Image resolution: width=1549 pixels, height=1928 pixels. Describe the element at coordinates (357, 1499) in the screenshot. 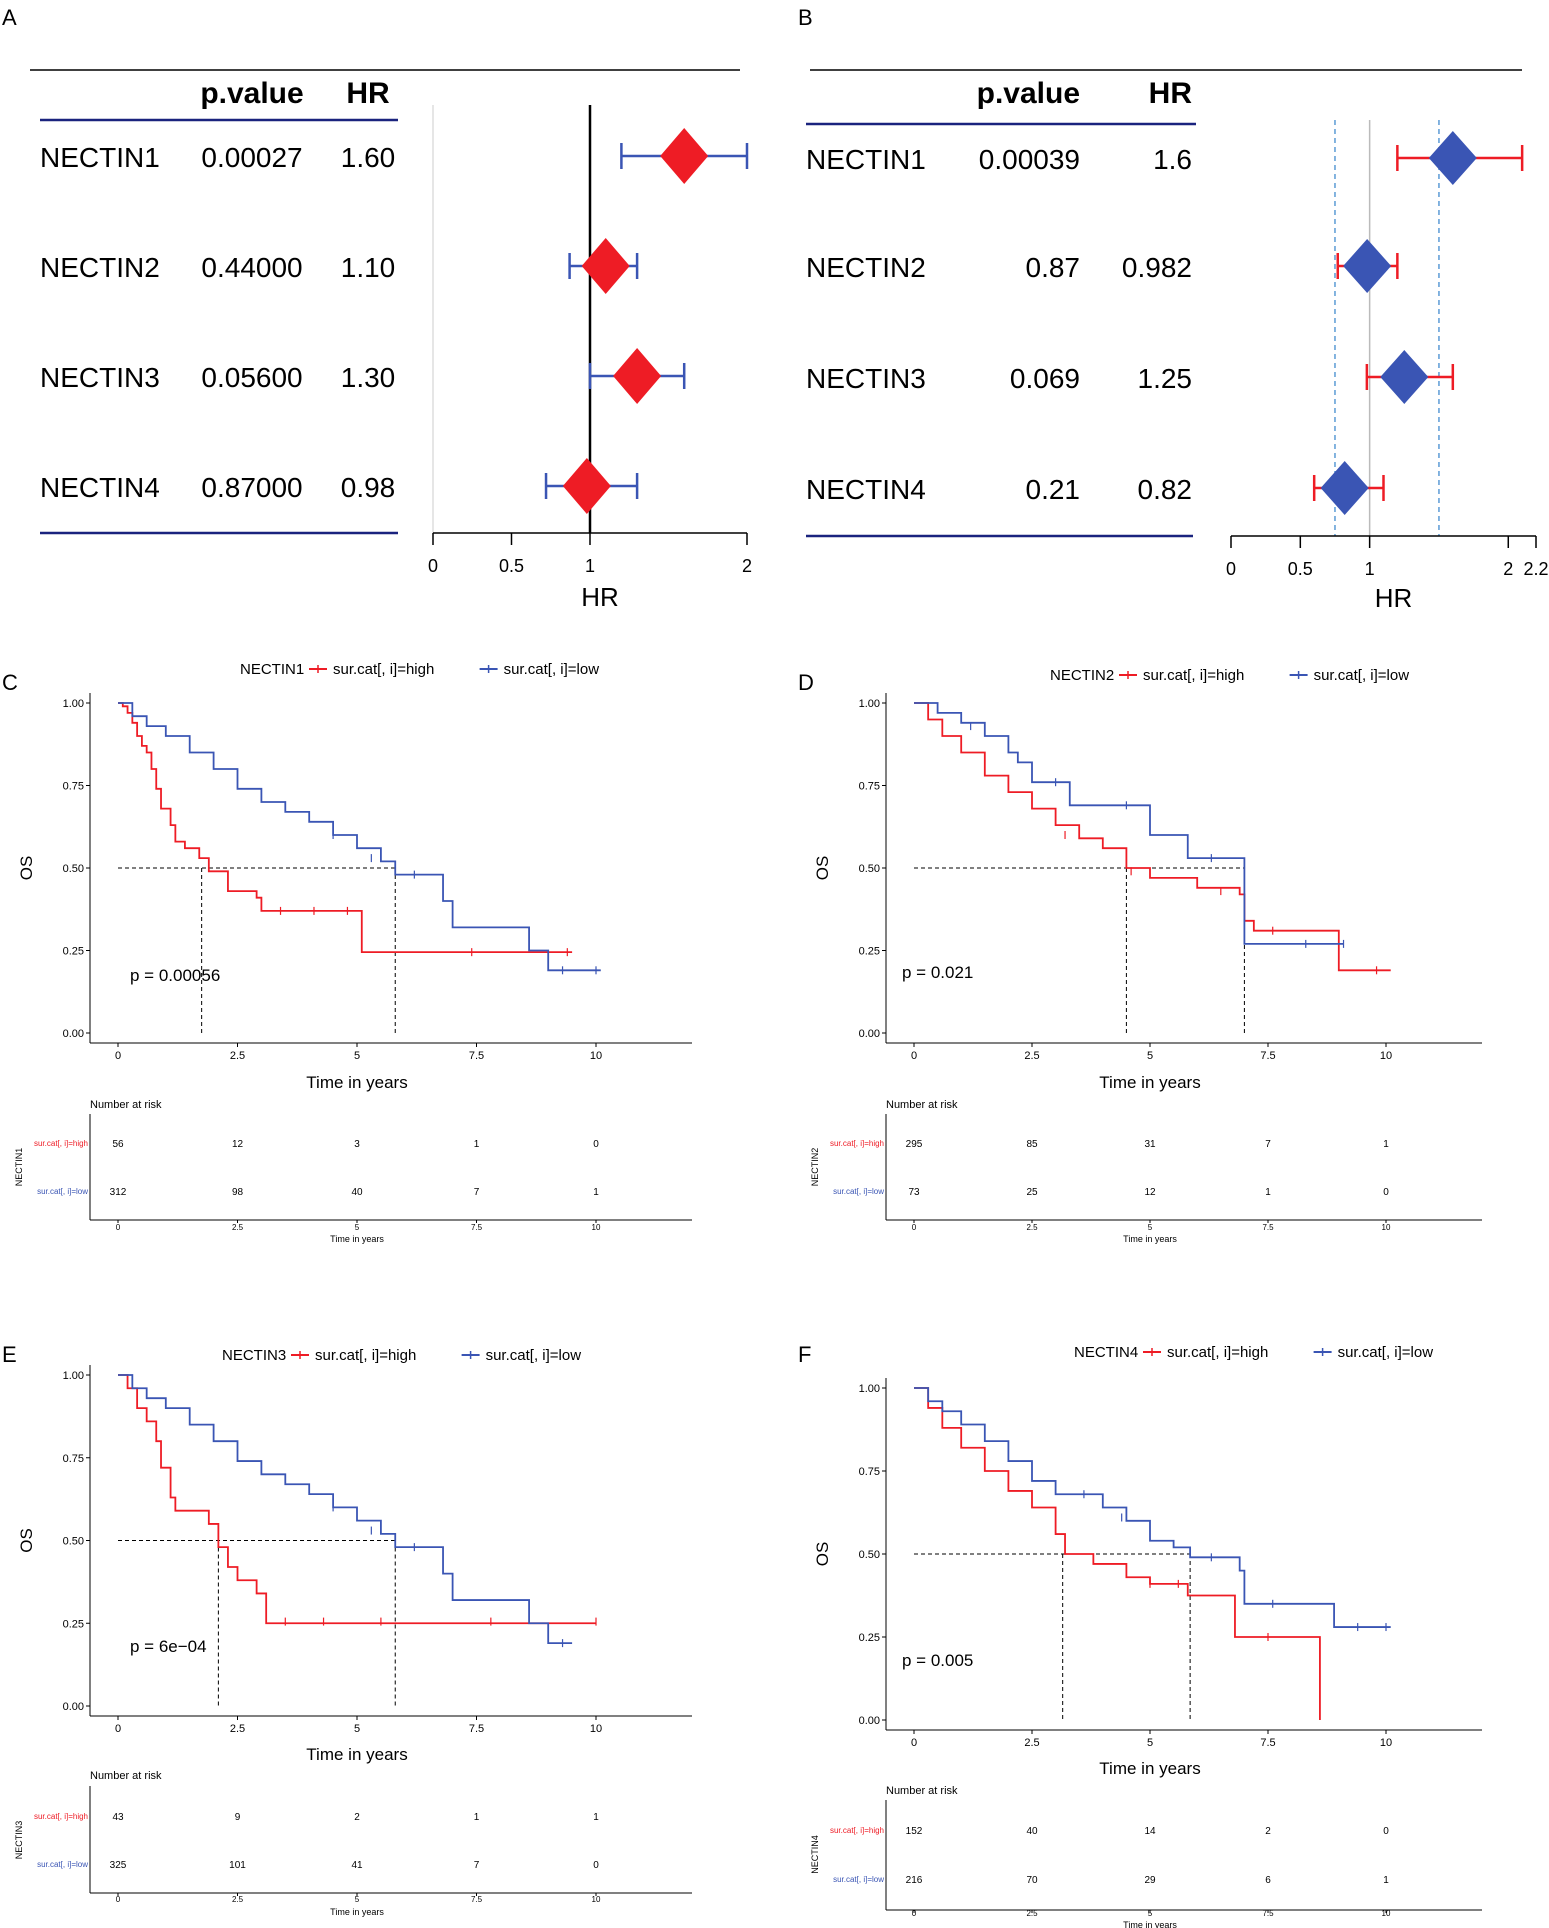

I see `km-curve-high` at that location.